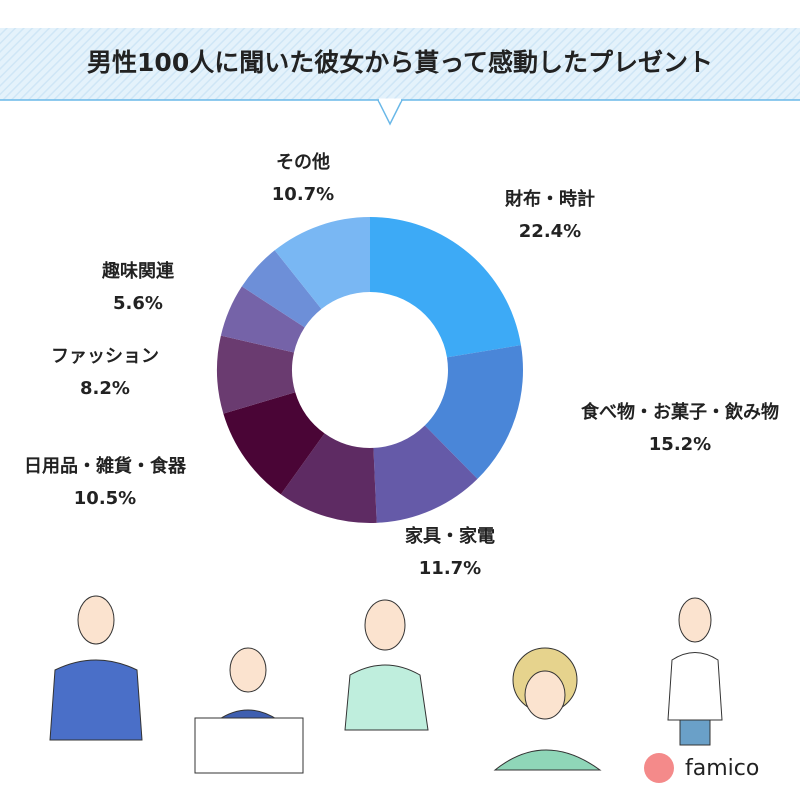 The image size is (800, 804). What do you see at coordinates (105, 466) in the screenshot?
I see `slice-label: 日用品・雑貨・食器` at bounding box center [105, 466].